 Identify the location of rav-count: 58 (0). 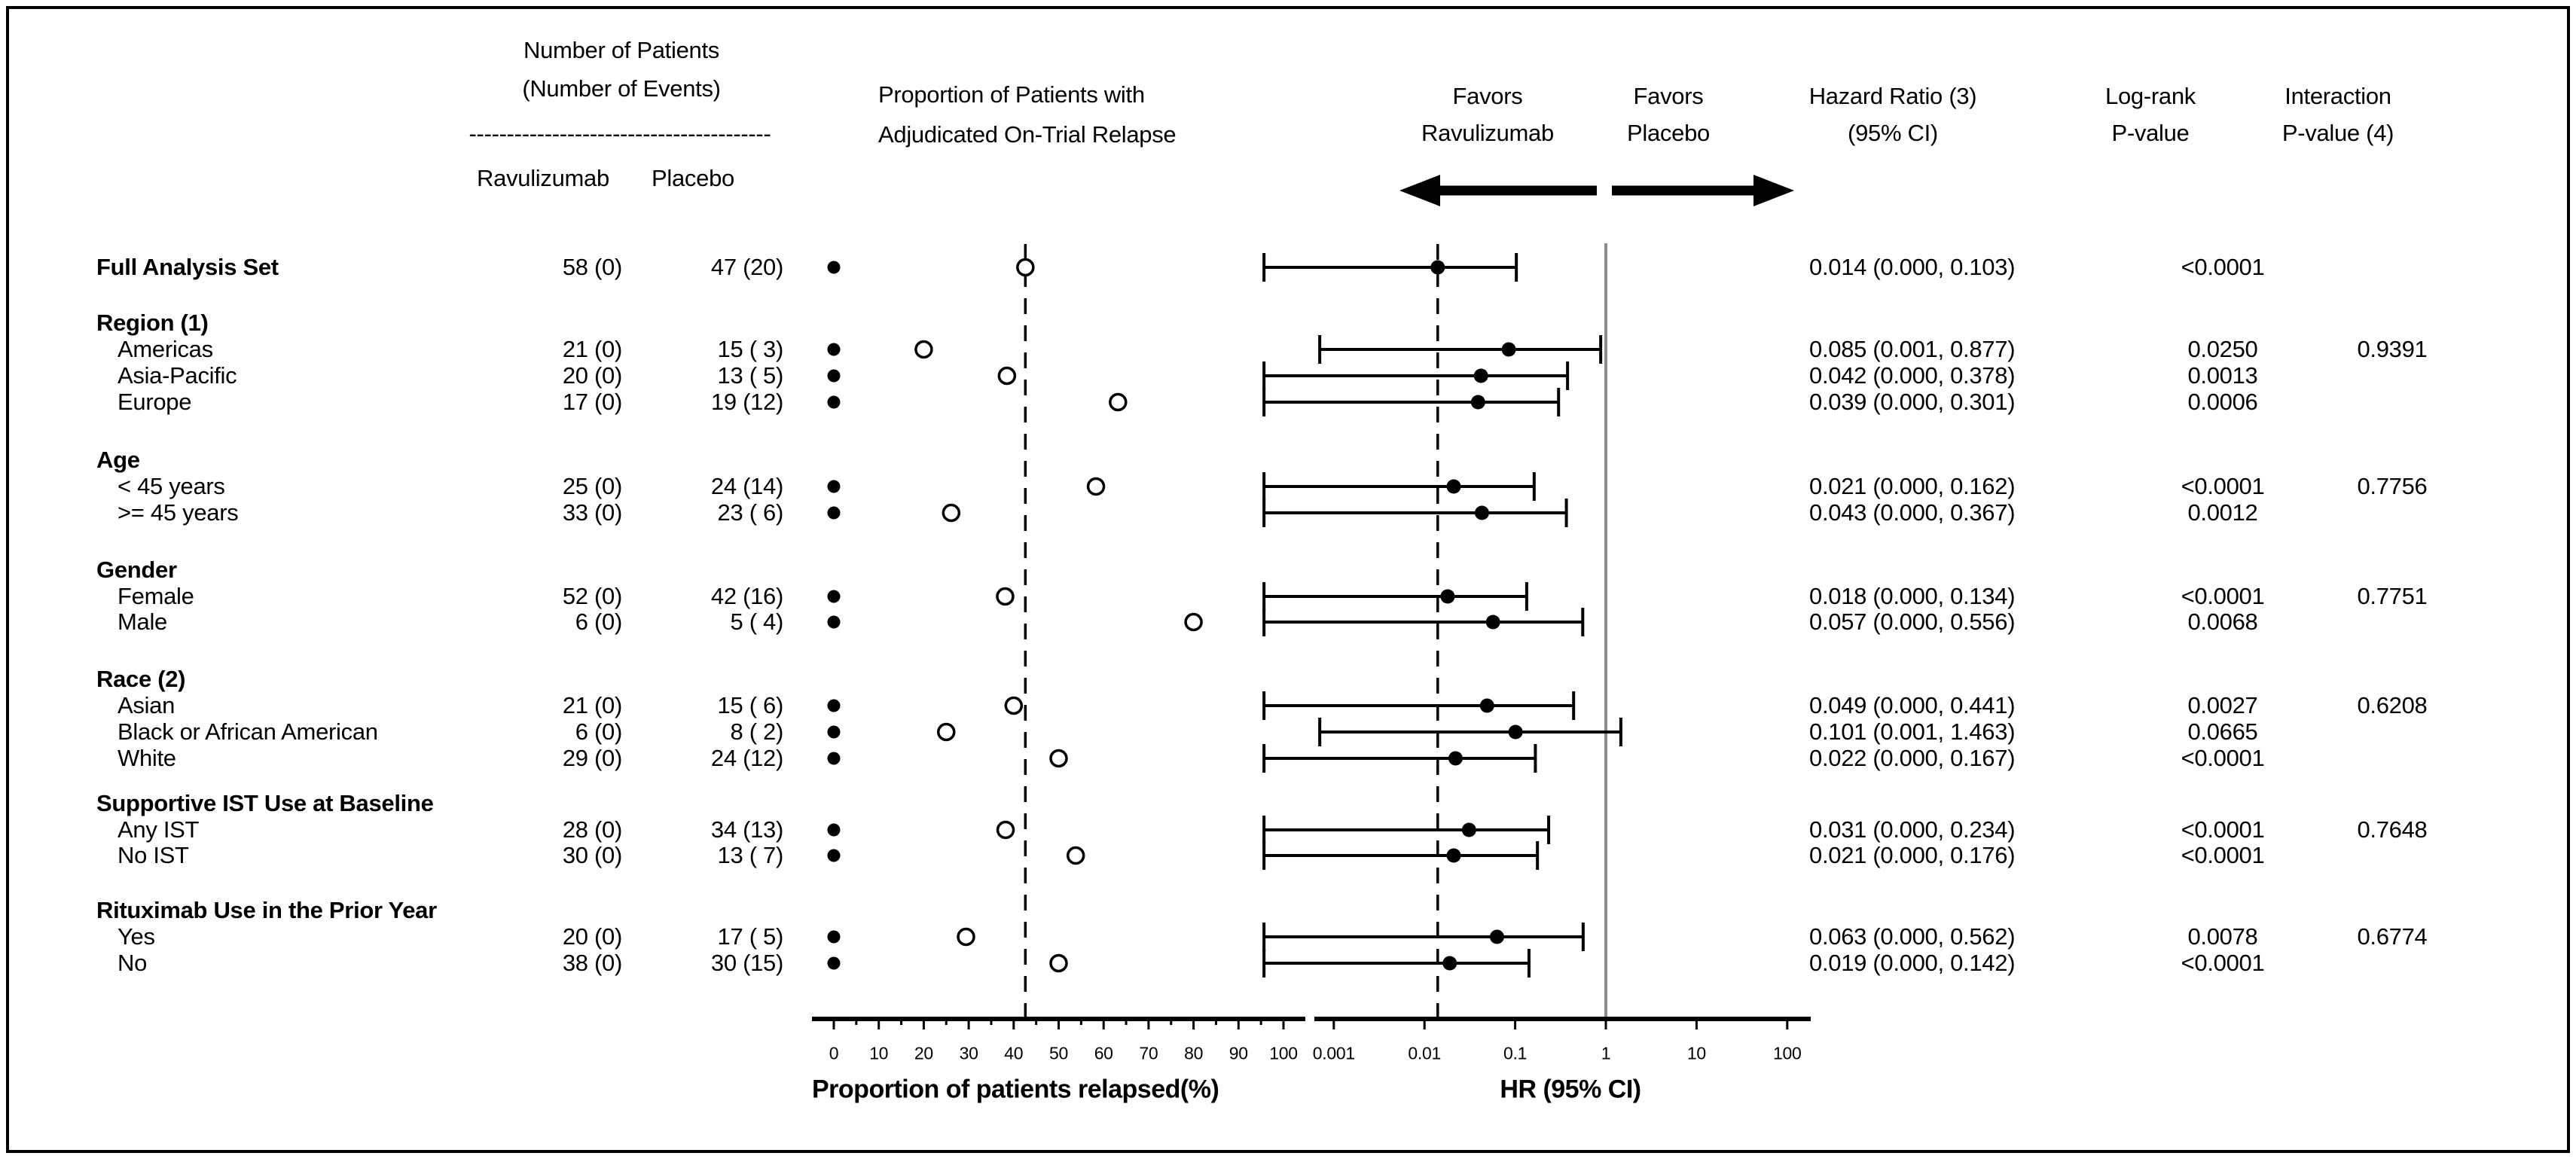
(592, 266).